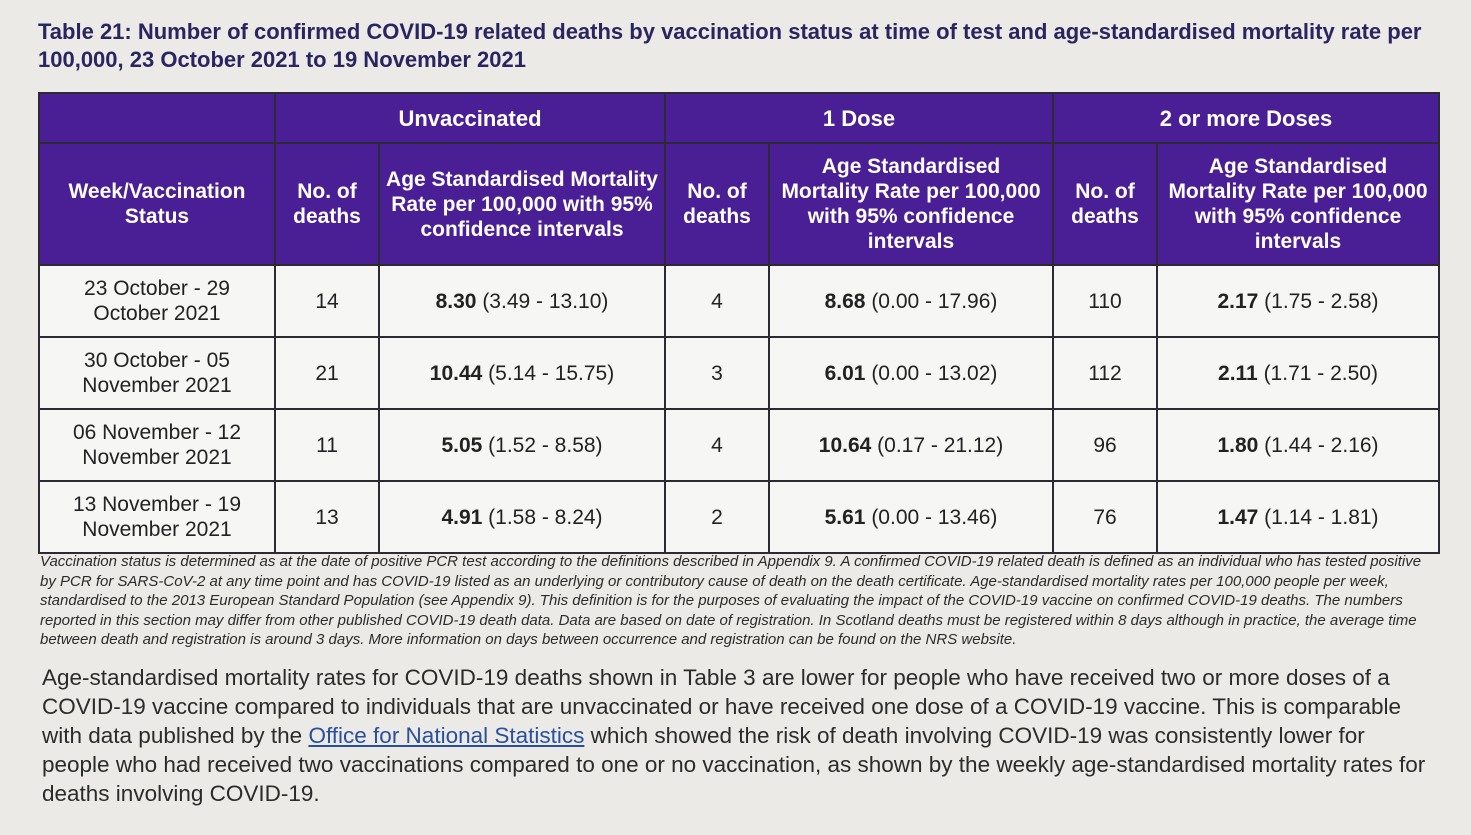 The height and width of the screenshot is (835, 1471). I want to click on confidence-interval: (0.17 - 21.12), so click(937, 445).